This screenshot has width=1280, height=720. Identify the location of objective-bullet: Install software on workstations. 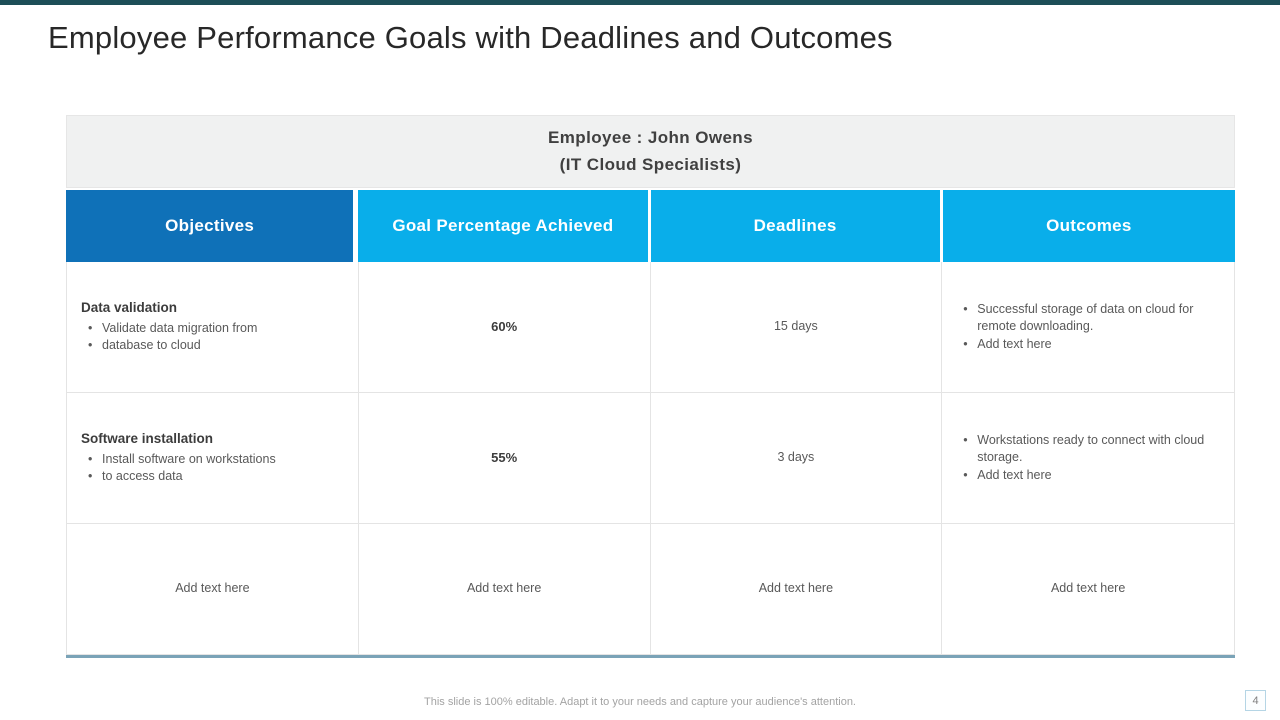
(212, 460).